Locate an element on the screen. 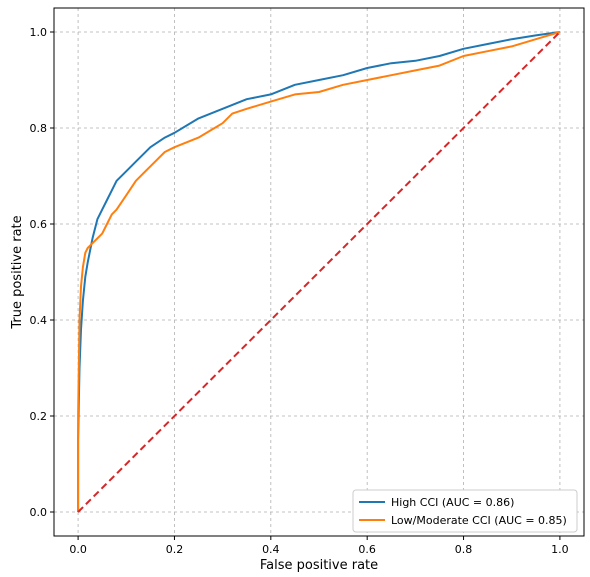 This screenshot has width=590, height=577. x-axis-label: False positive rate is located at coordinates (319, 565).